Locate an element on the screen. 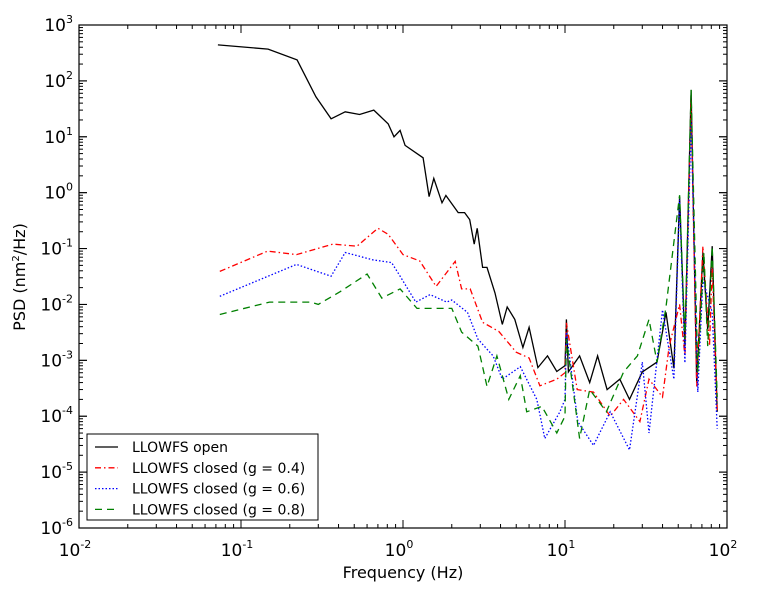 The image size is (757, 589). y-tick-label: 10⁰ is located at coordinates (58, 192).